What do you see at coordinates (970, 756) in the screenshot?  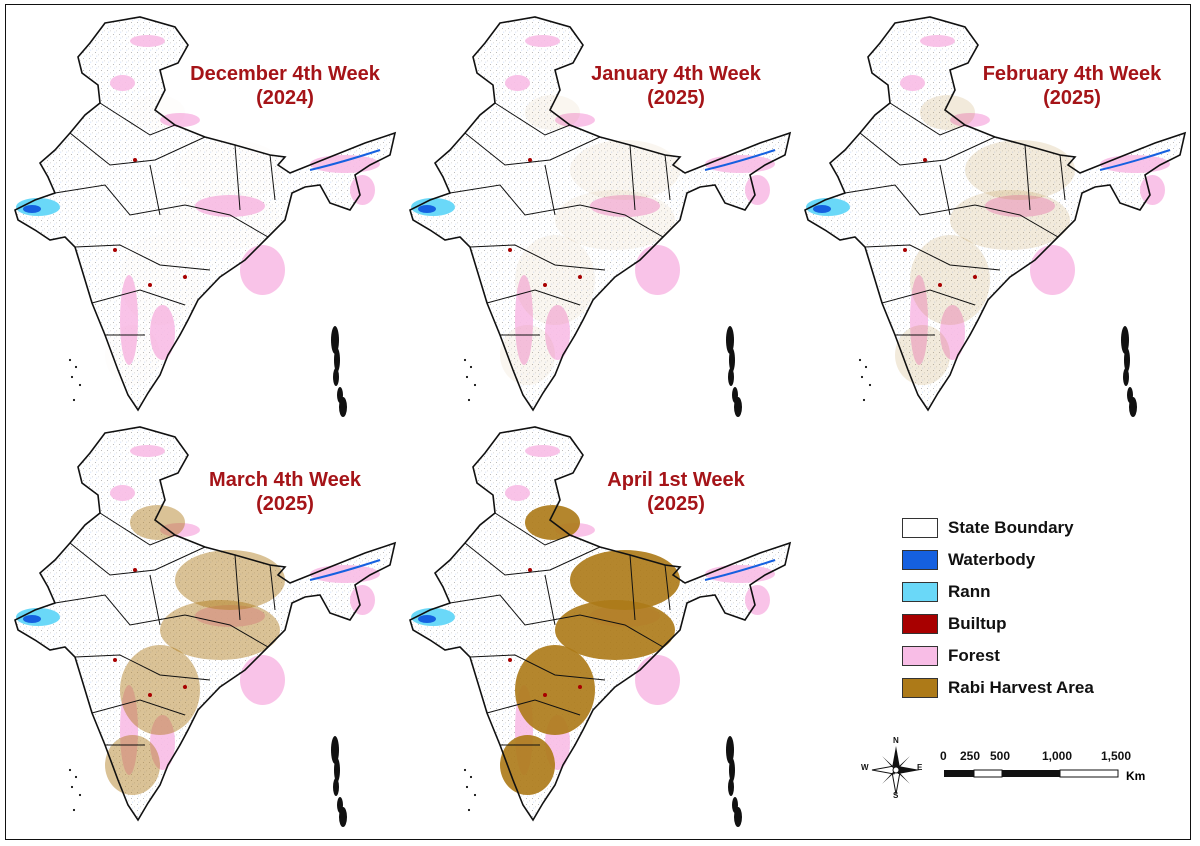 I see `scale-tick-label: 250` at bounding box center [970, 756].